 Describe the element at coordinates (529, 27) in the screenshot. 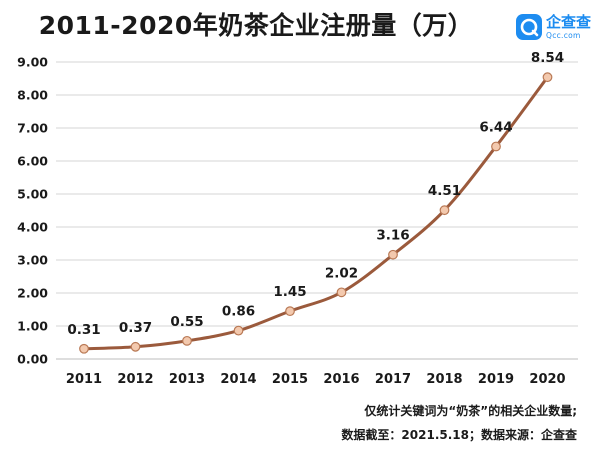

I see `qcc-logo-icon` at that location.